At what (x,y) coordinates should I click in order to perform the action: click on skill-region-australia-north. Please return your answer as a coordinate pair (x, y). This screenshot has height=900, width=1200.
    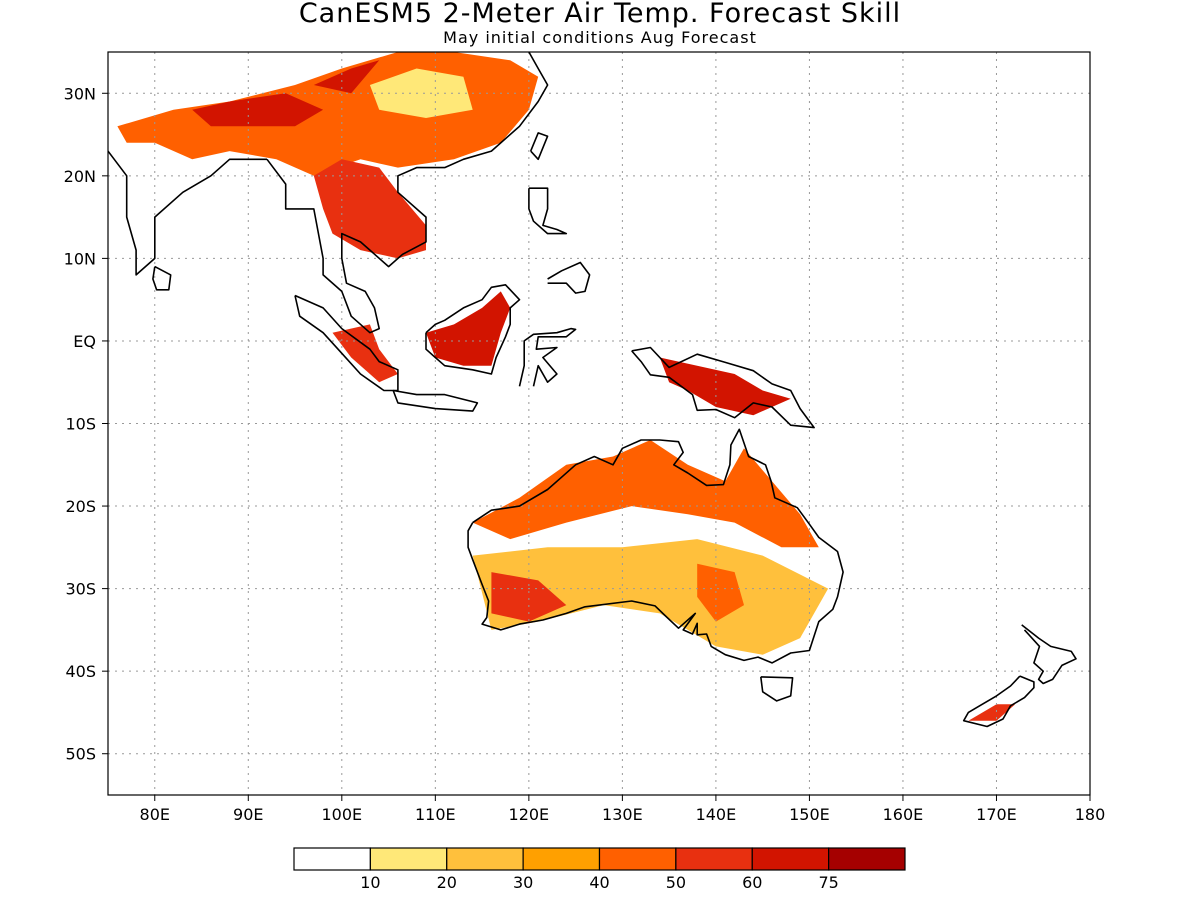
    Looking at the image, I should click on (645, 494).